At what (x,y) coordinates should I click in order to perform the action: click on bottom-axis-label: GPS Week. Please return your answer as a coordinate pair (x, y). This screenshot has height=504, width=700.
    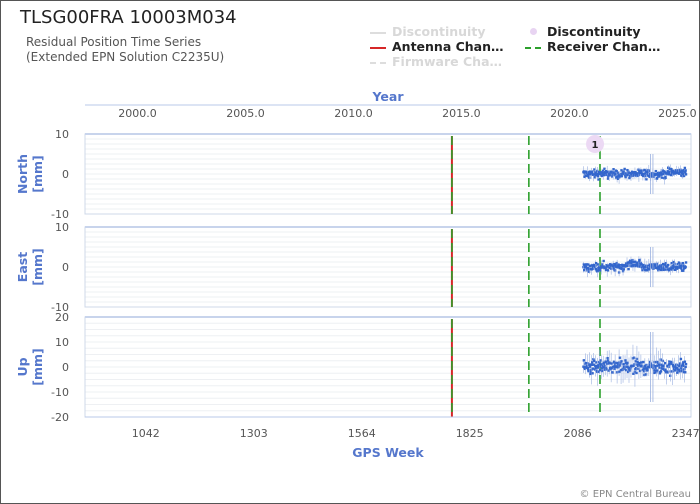
    Looking at the image, I should click on (388, 452).